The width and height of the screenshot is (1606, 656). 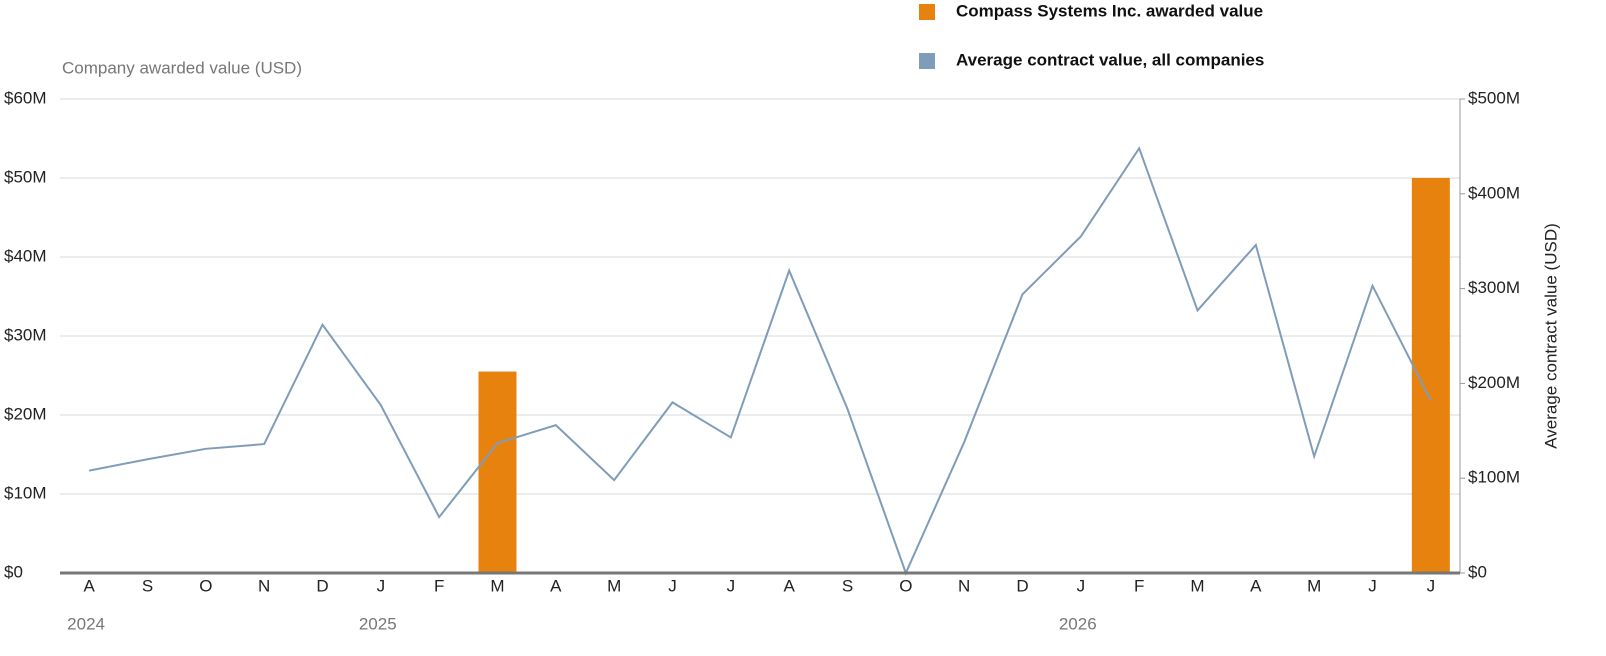 What do you see at coordinates (378, 623) in the screenshot?
I see `year-label: 2025` at bounding box center [378, 623].